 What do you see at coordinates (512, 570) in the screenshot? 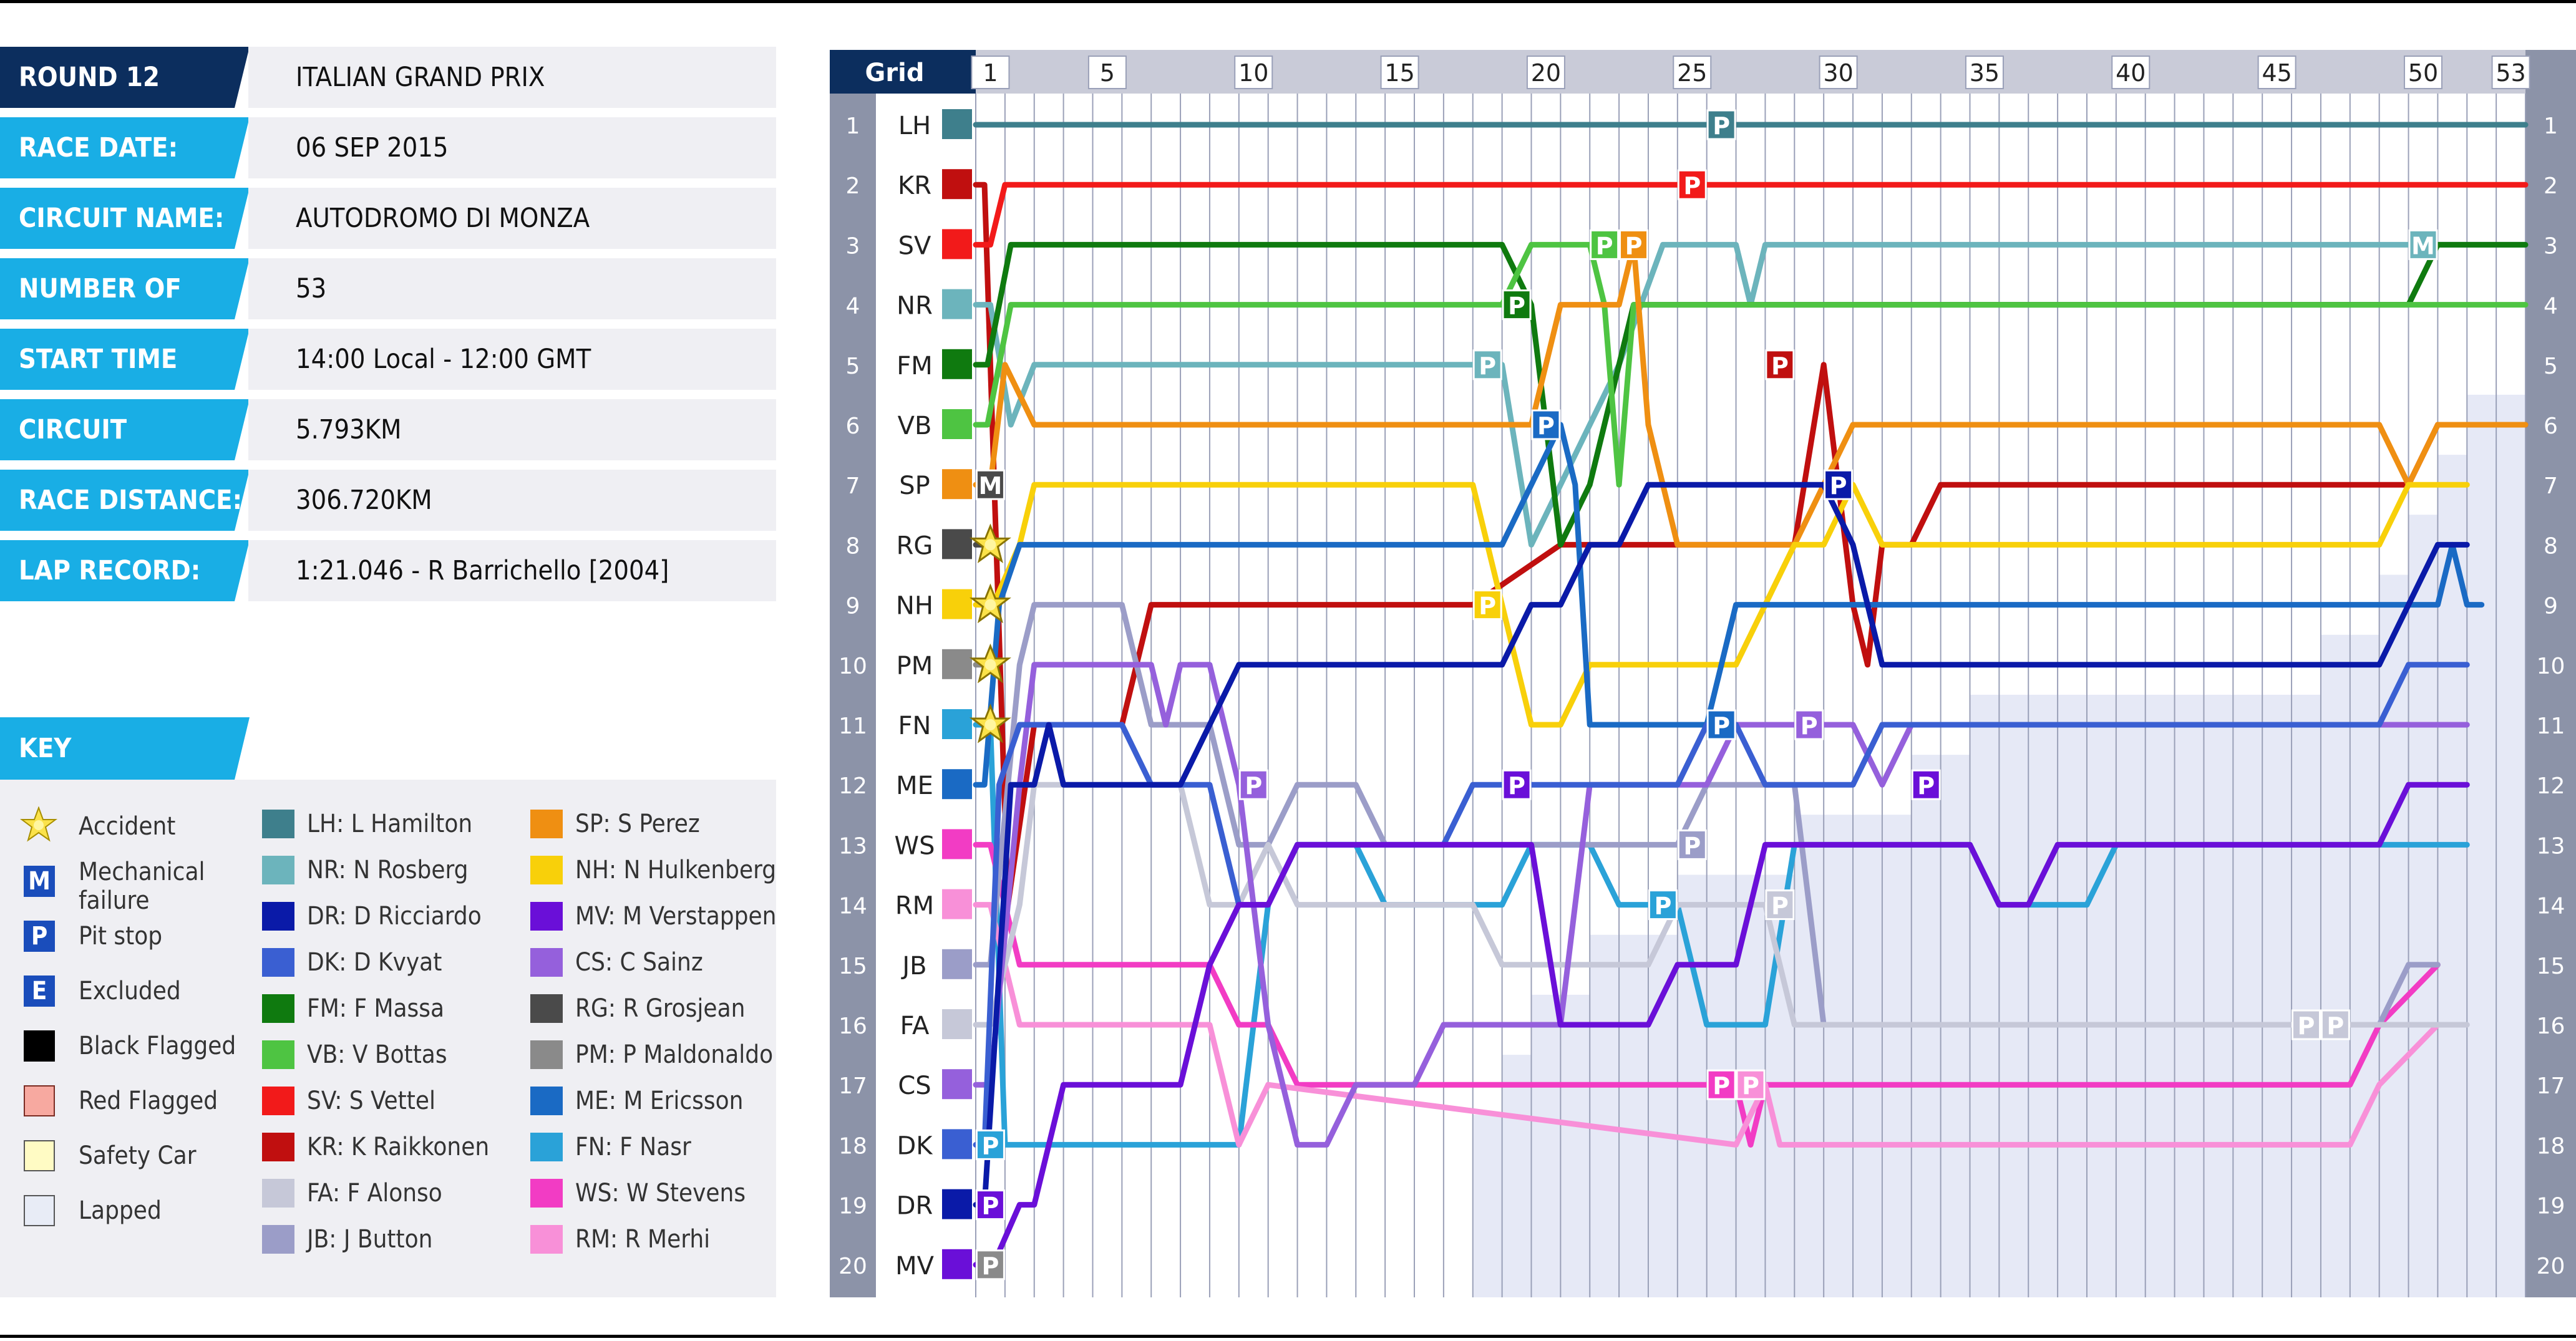
I see `lap-record-value: 1:21.046 - R Barrichello [2004]` at bounding box center [512, 570].